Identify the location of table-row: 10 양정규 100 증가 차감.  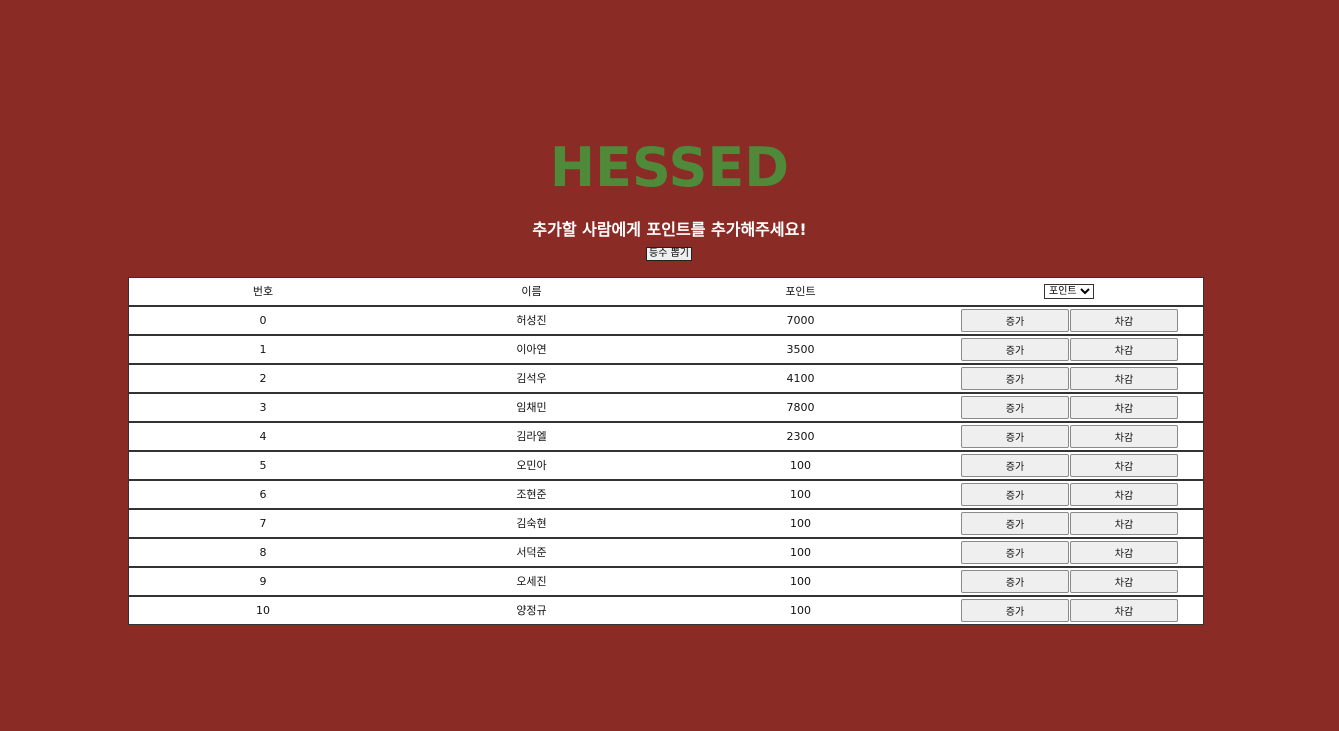
(666, 610).